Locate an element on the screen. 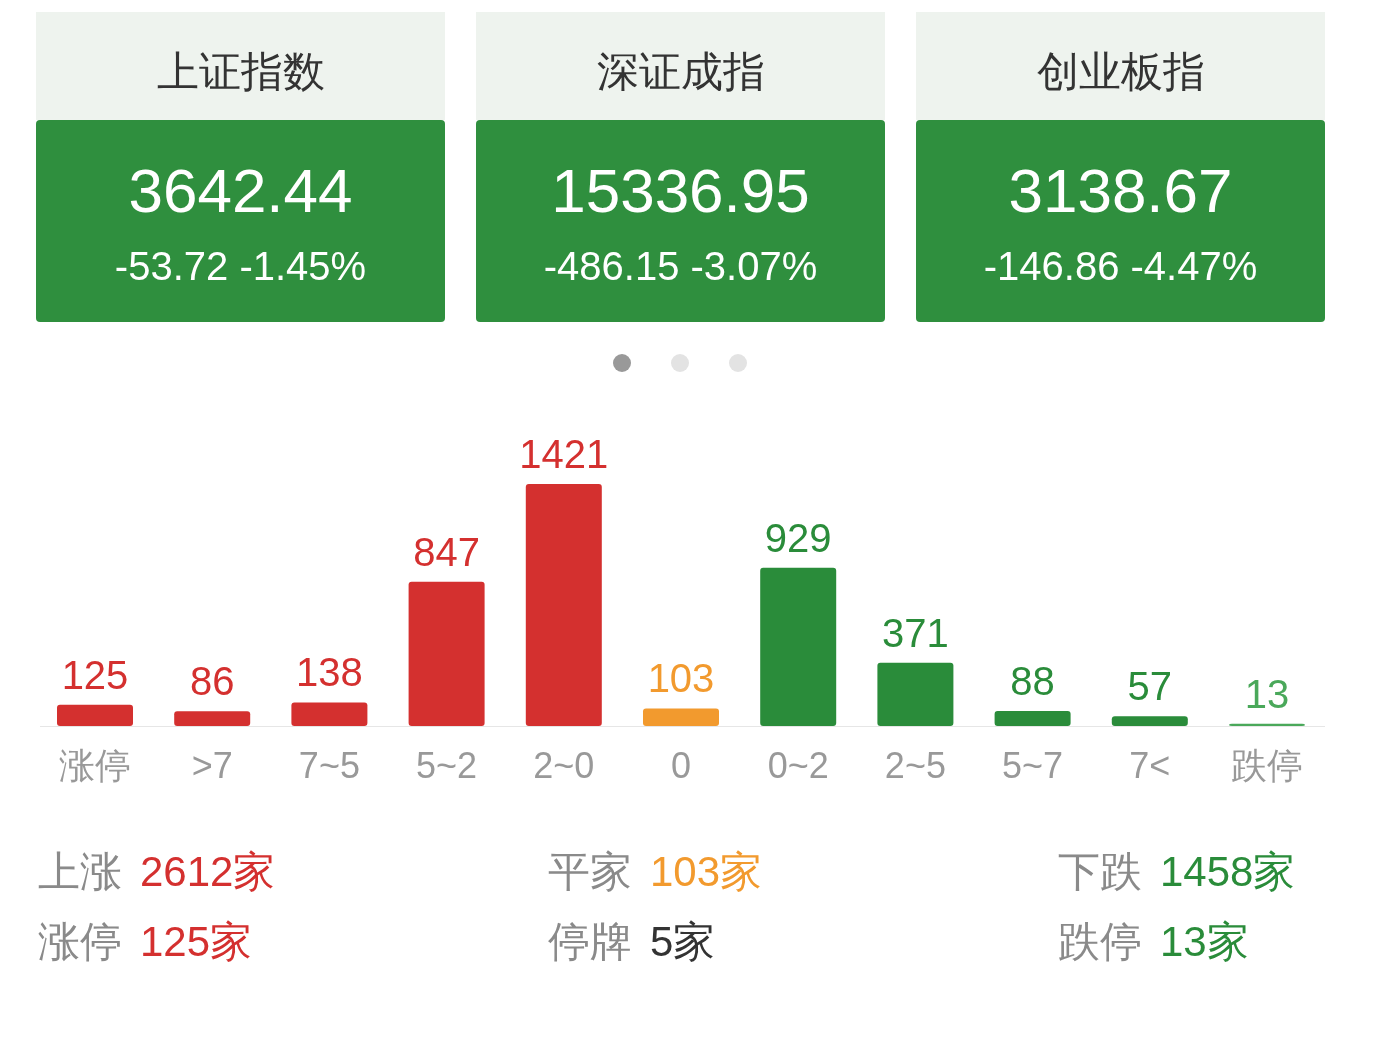  text: 103家 is located at coordinates (706, 871).